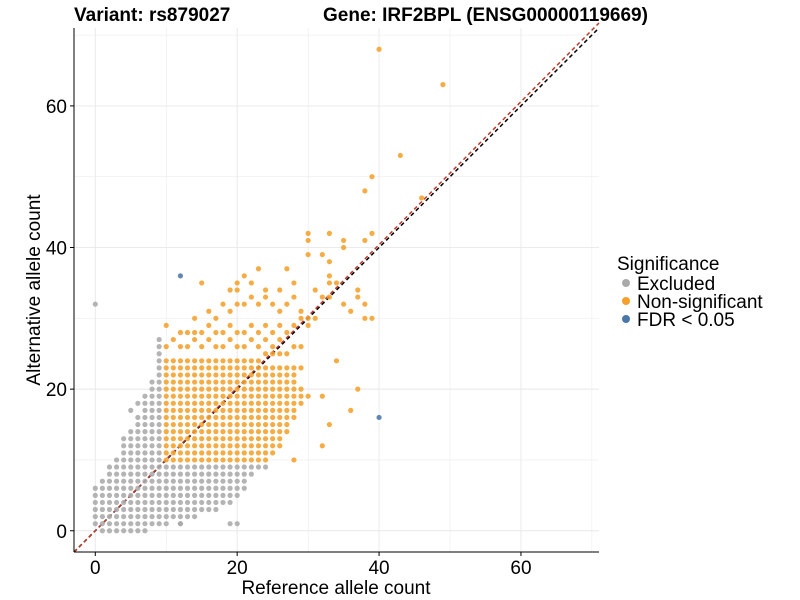 This screenshot has width=800, height=600. What do you see at coordinates (485, 15) in the screenshot?
I see `chart-title-gene: Gene: IRF2BPL (ENSG00000119669)` at bounding box center [485, 15].